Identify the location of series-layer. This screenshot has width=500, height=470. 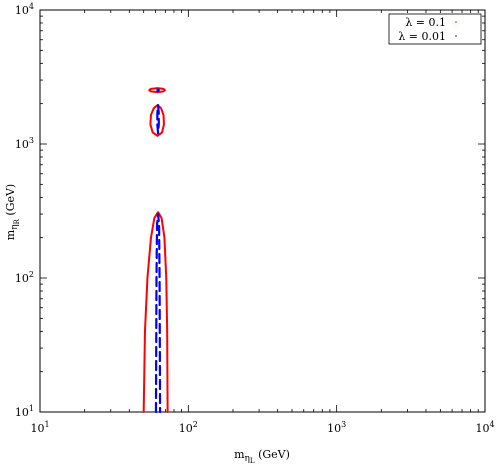
(155, 250).